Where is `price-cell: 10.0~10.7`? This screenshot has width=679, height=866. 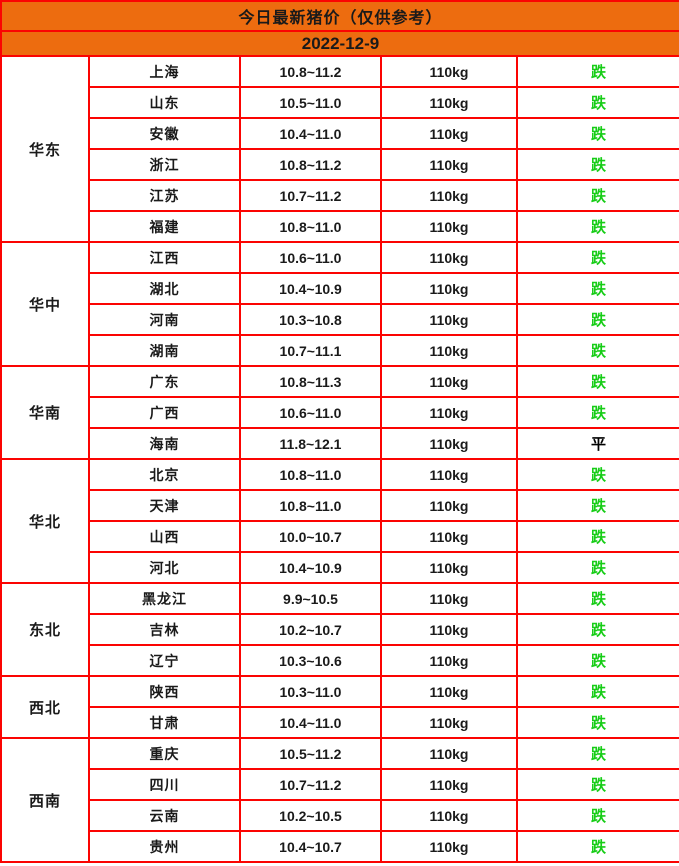
price-cell: 10.0~10.7 is located at coordinates (310, 536).